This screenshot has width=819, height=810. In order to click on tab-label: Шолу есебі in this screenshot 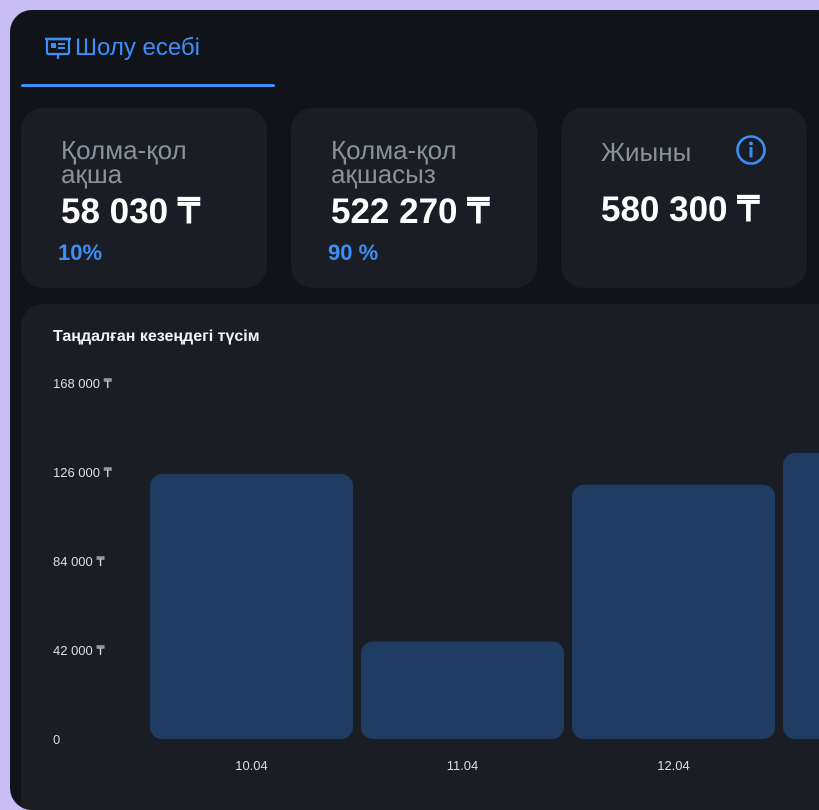, I will do `click(137, 47)`.